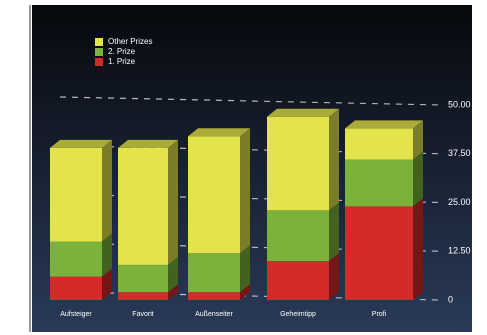  I want to click on x-tick-label: Profi, so click(379, 314).